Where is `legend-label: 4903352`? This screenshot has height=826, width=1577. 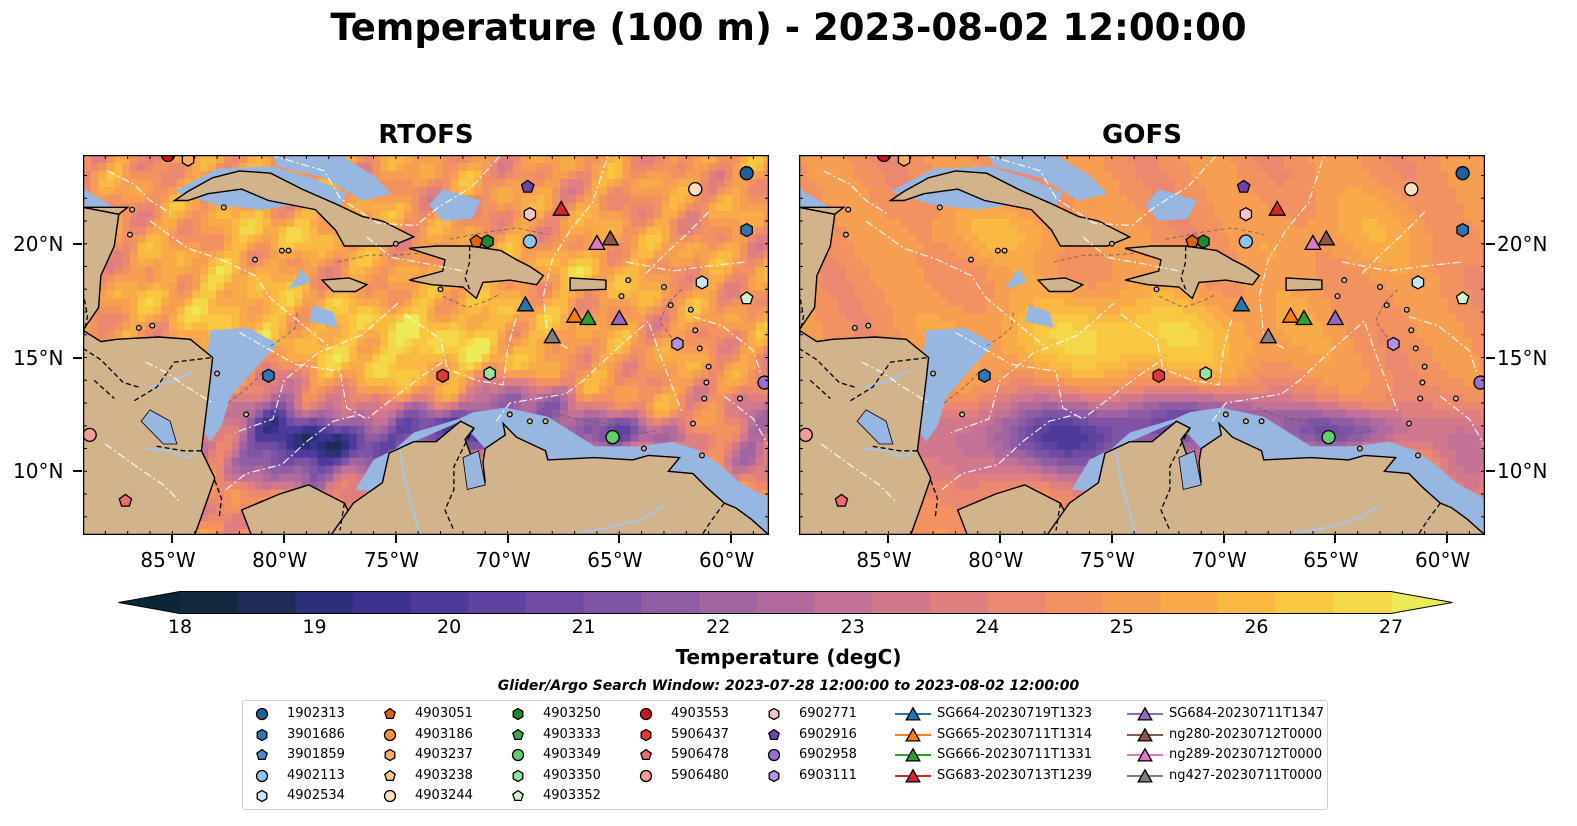 legend-label: 4903352 is located at coordinates (572, 795).